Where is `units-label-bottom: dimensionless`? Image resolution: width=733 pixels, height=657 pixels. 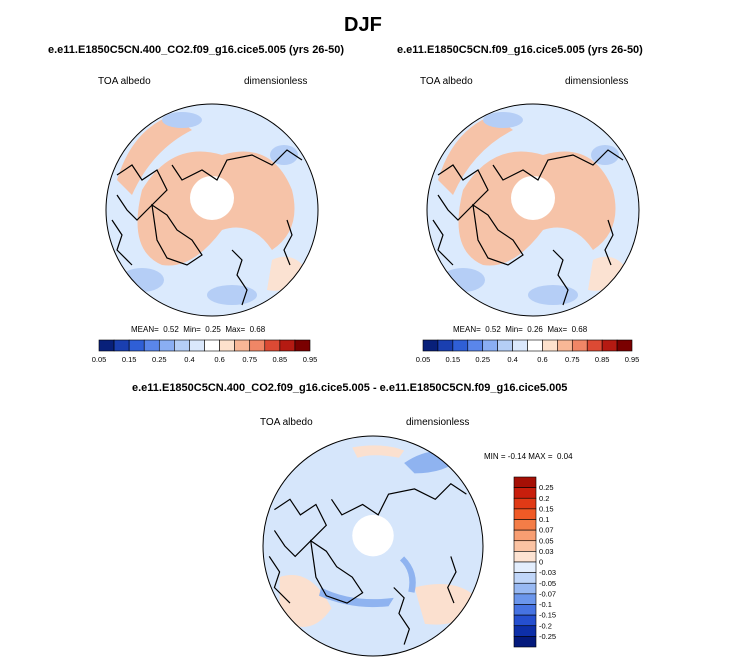
units-label-bottom: dimensionless is located at coordinates (438, 422).